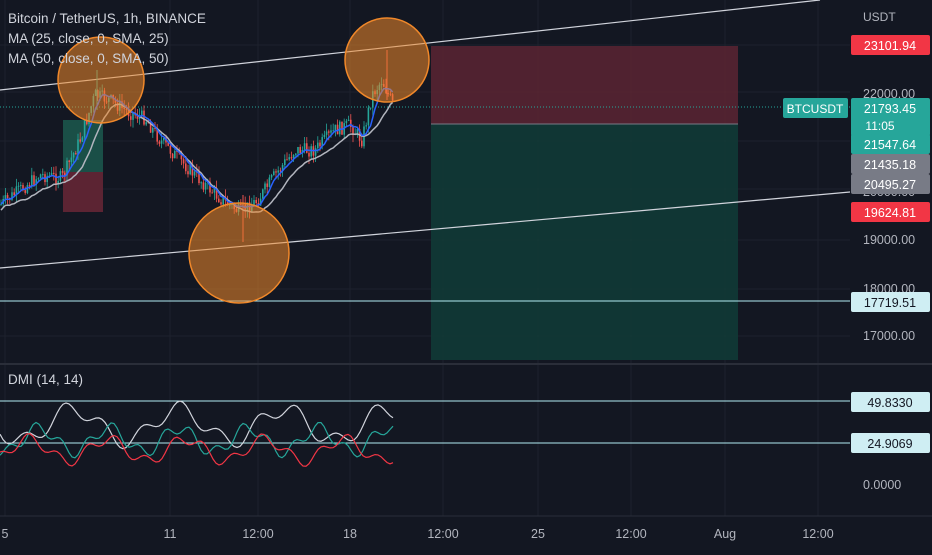  Describe the element at coordinates (387, 60) in the screenshot. I see `highlight-circle-right` at that location.